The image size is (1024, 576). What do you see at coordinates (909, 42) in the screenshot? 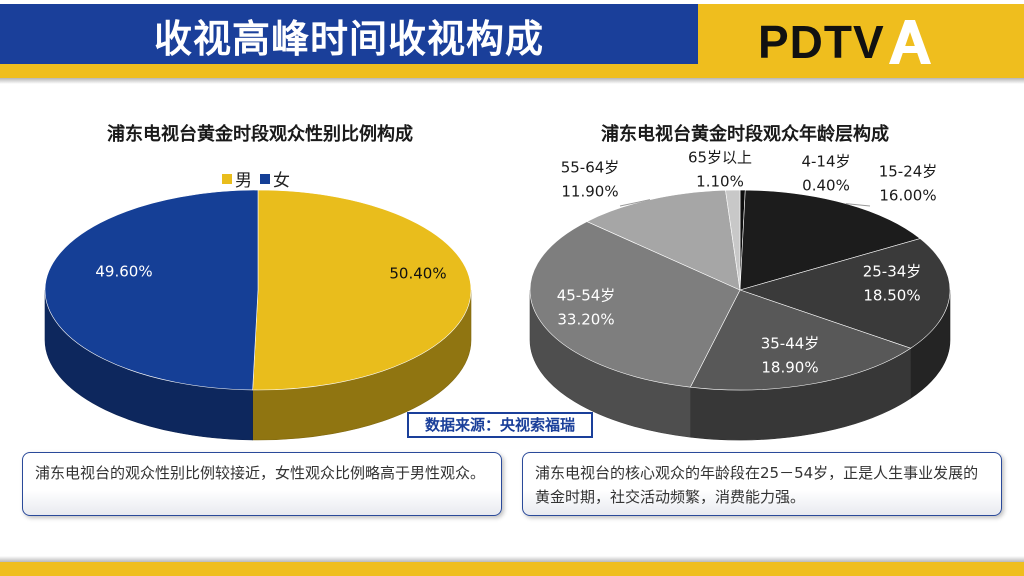
I see `logo-a-icon` at bounding box center [909, 42].